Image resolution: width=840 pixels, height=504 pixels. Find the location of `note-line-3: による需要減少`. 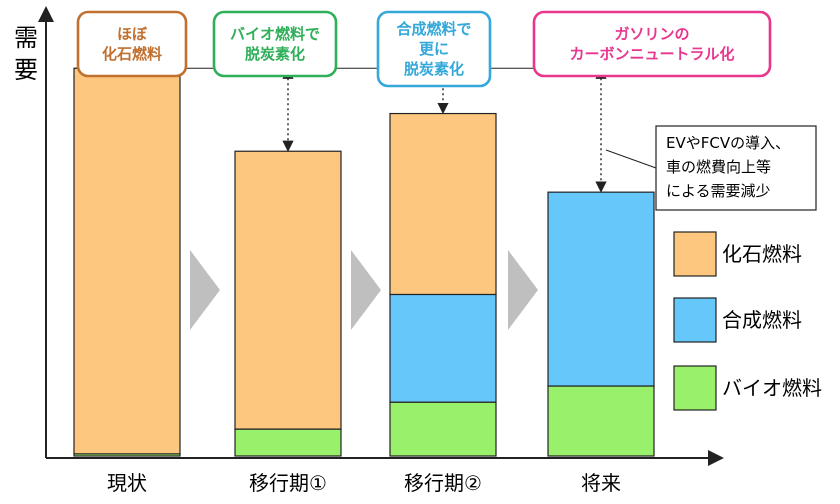

note-line-3: による需要減少 is located at coordinates (718, 191).